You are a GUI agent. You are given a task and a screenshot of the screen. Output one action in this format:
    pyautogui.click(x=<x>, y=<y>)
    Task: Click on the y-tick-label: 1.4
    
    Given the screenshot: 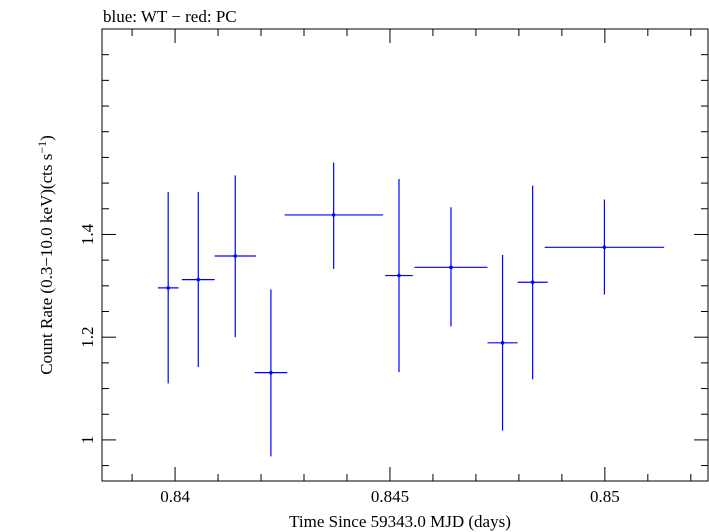 What is the action you would take?
    pyautogui.click(x=87, y=234)
    